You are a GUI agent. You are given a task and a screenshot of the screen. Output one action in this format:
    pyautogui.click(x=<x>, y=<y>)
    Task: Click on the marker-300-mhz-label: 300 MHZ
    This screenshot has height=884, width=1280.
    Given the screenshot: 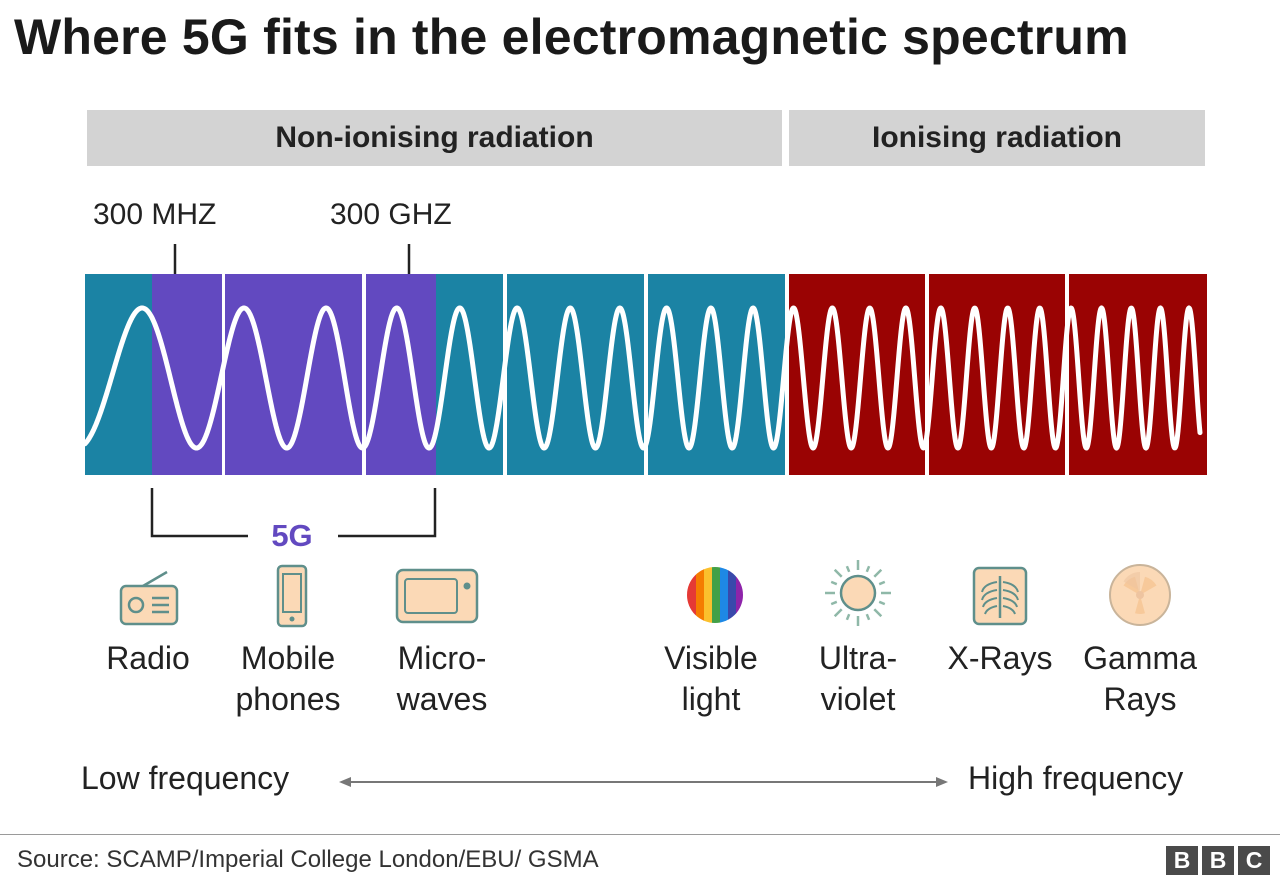 What is the action you would take?
    pyautogui.click(x=155, y=214)
    